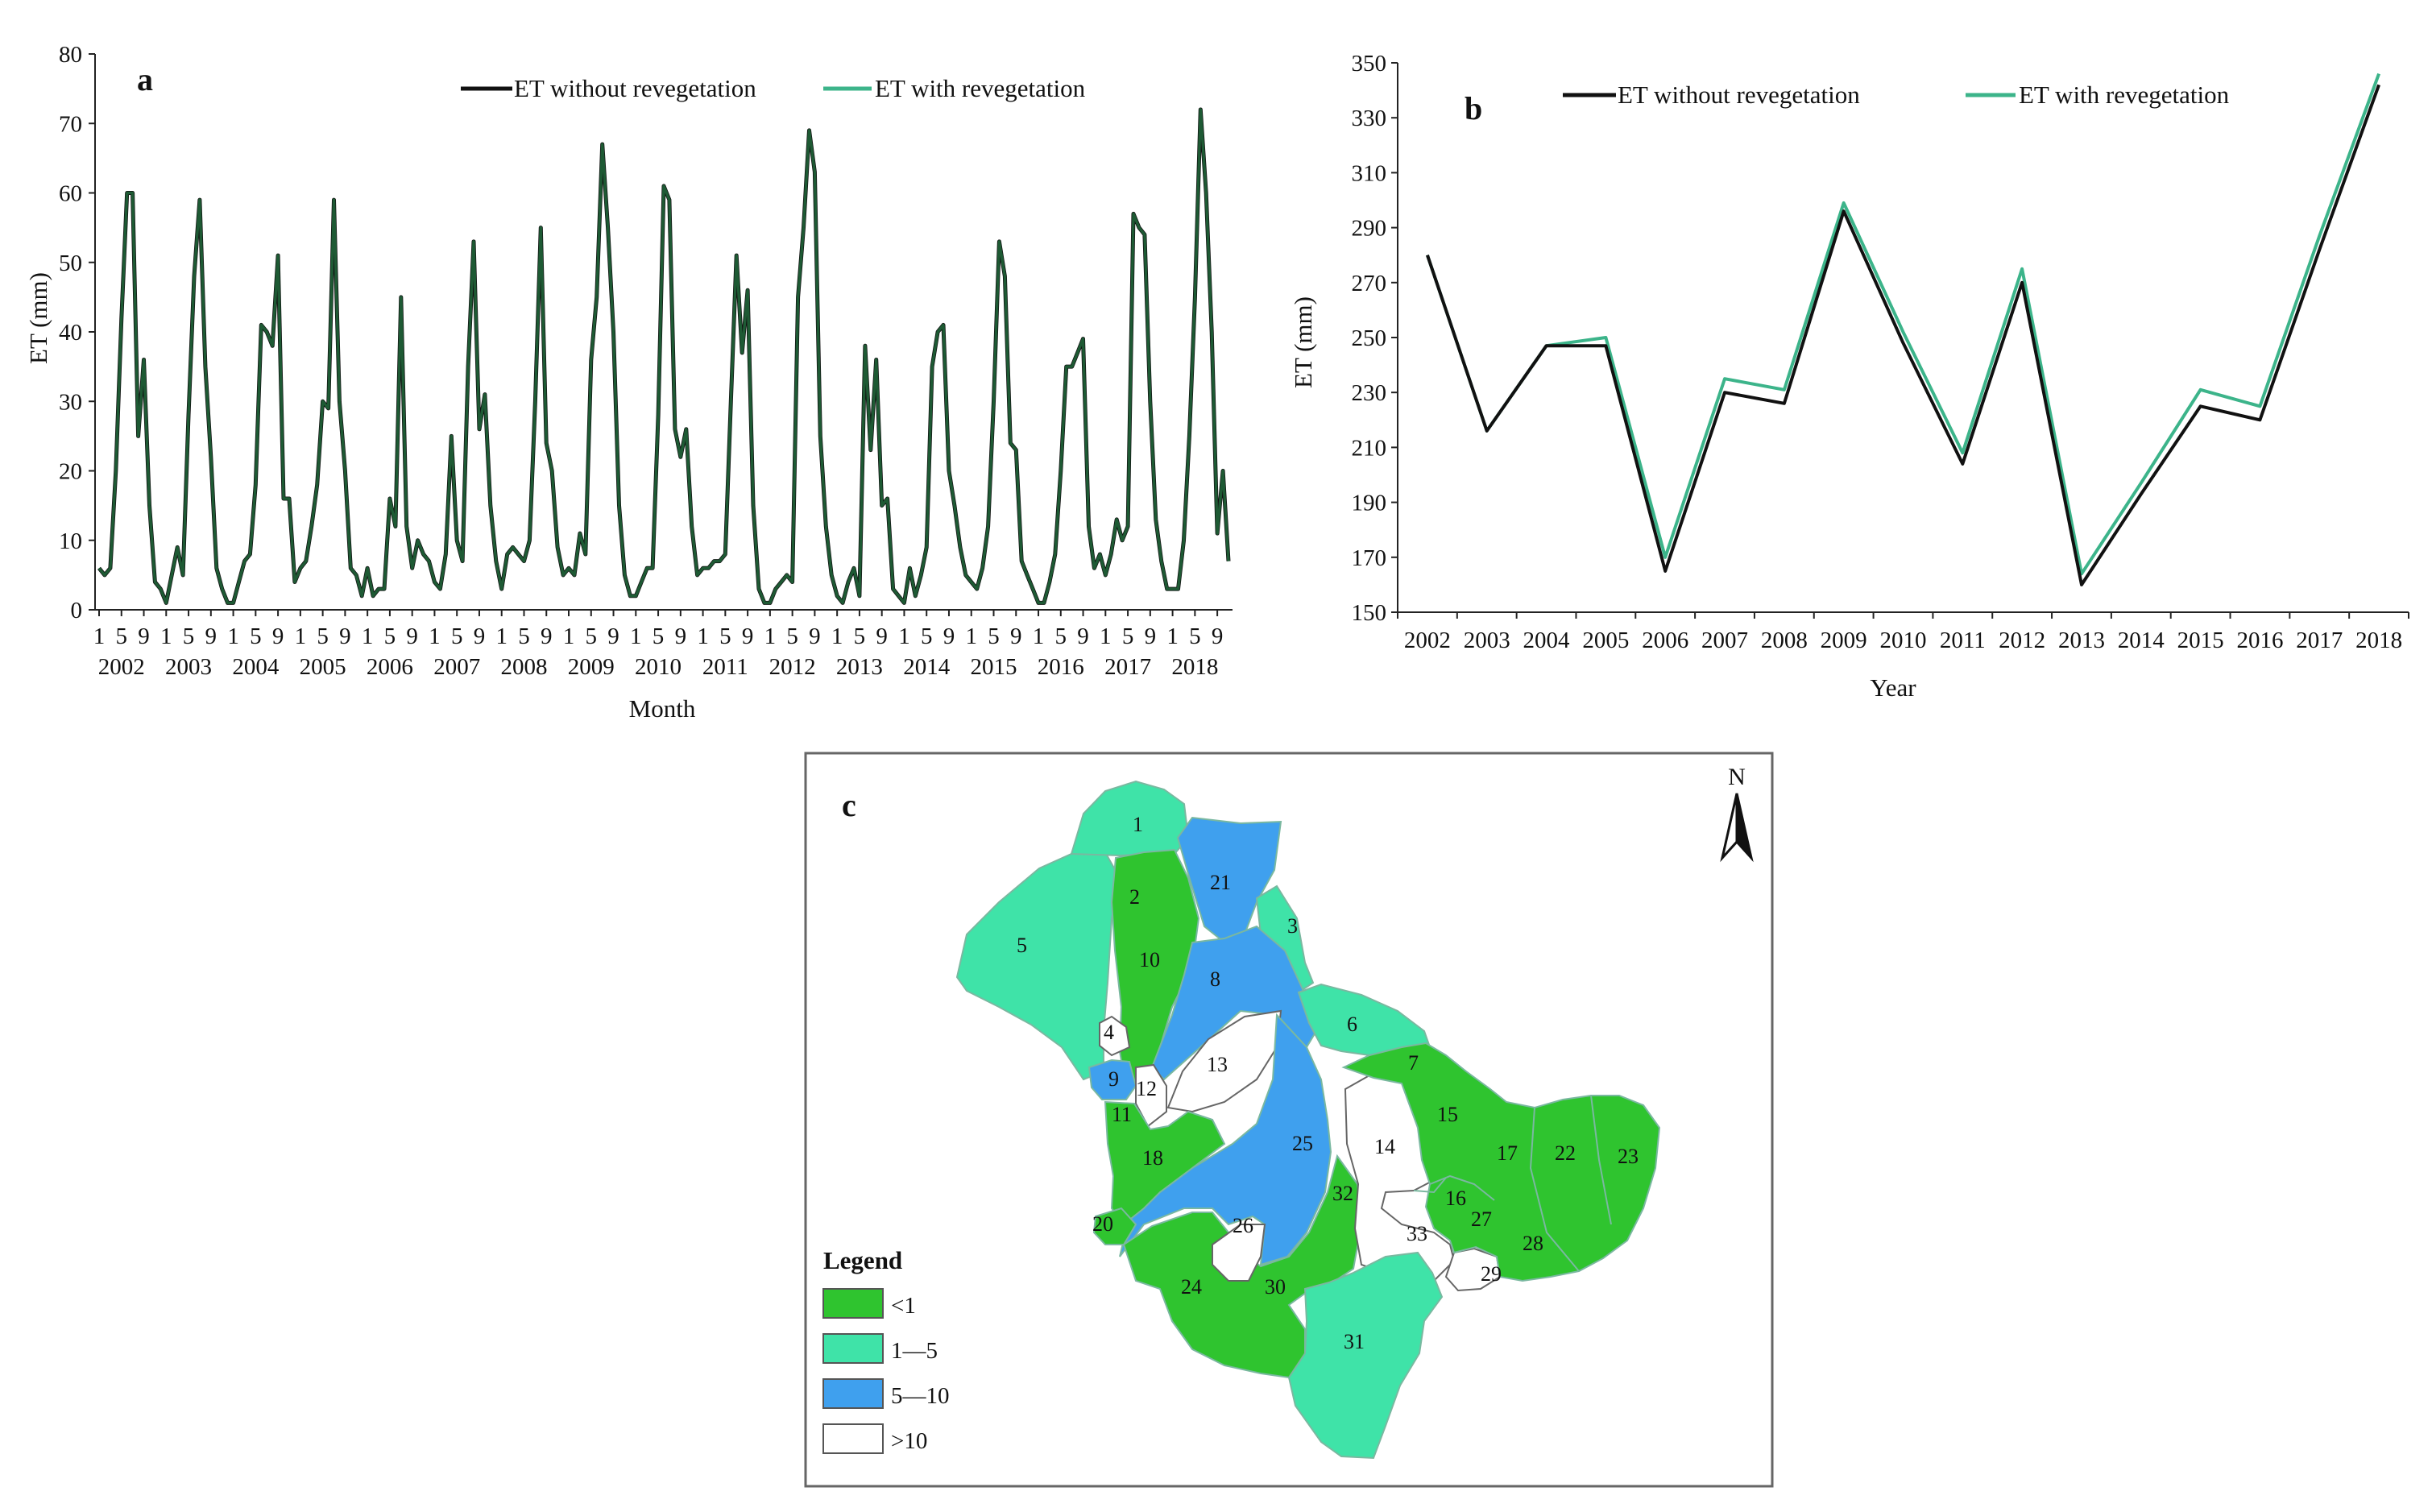 This screenshot has width=2432, height=1512. Describe the element at coordinates (1146, 1089) in the screenshot. I see `region-label: 12` at that location.